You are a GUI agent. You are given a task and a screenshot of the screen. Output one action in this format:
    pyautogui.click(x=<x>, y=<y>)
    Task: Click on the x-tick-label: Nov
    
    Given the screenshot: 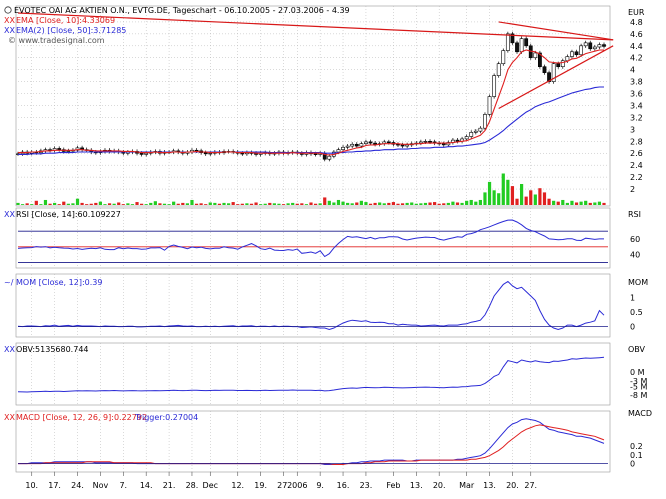 What is the action you would take?
    pyautogui.click(x=101, y=485)
    